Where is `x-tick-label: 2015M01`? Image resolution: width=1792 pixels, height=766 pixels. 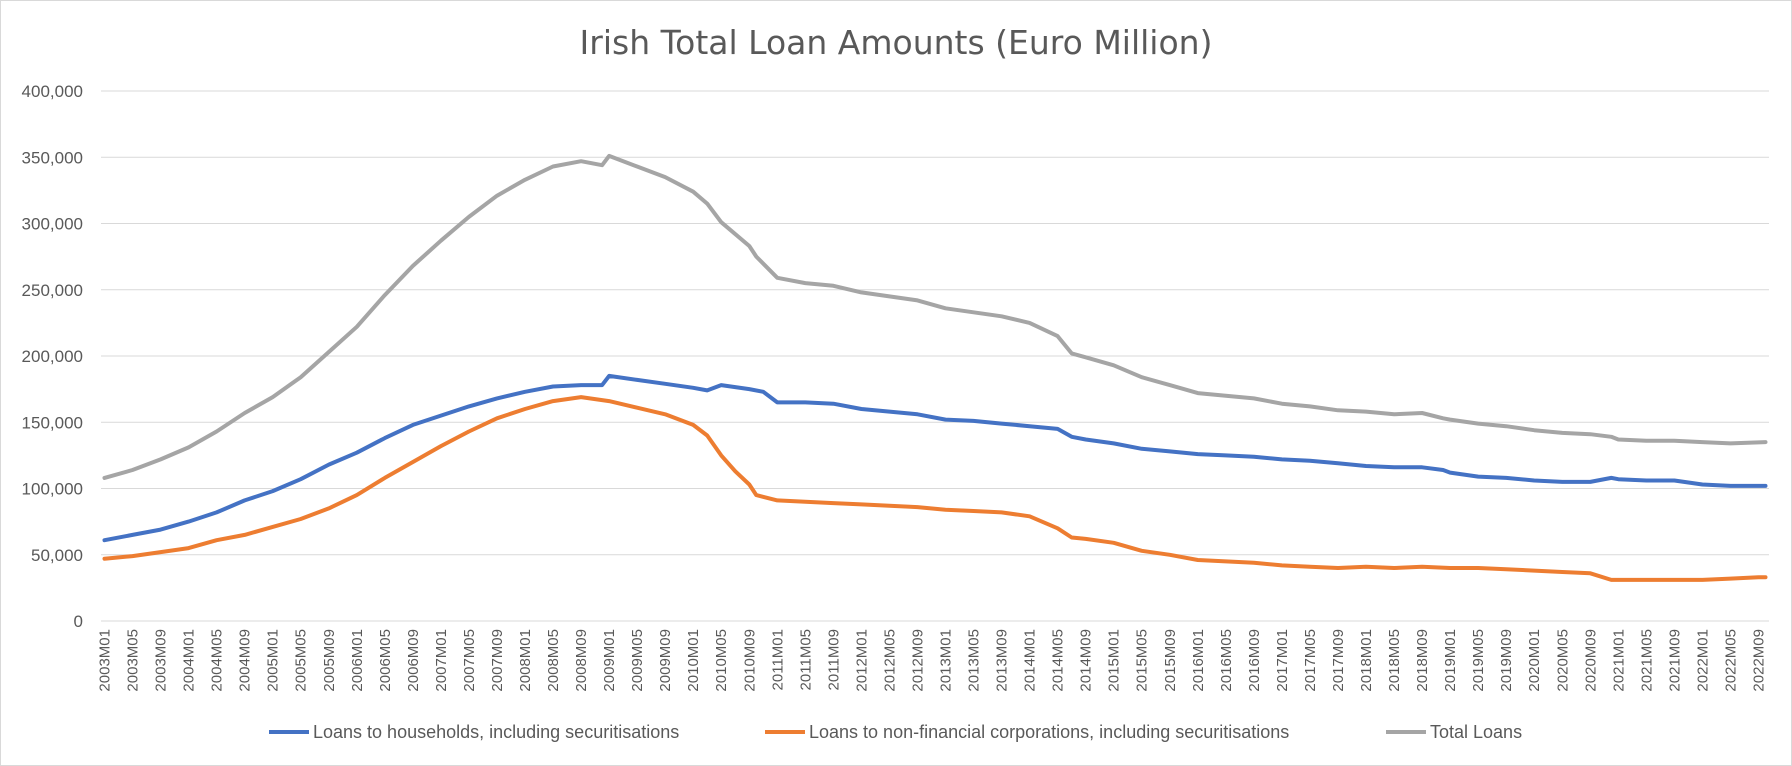
x-tick-label: 2015M01 is located at coordinates (1114, 660).